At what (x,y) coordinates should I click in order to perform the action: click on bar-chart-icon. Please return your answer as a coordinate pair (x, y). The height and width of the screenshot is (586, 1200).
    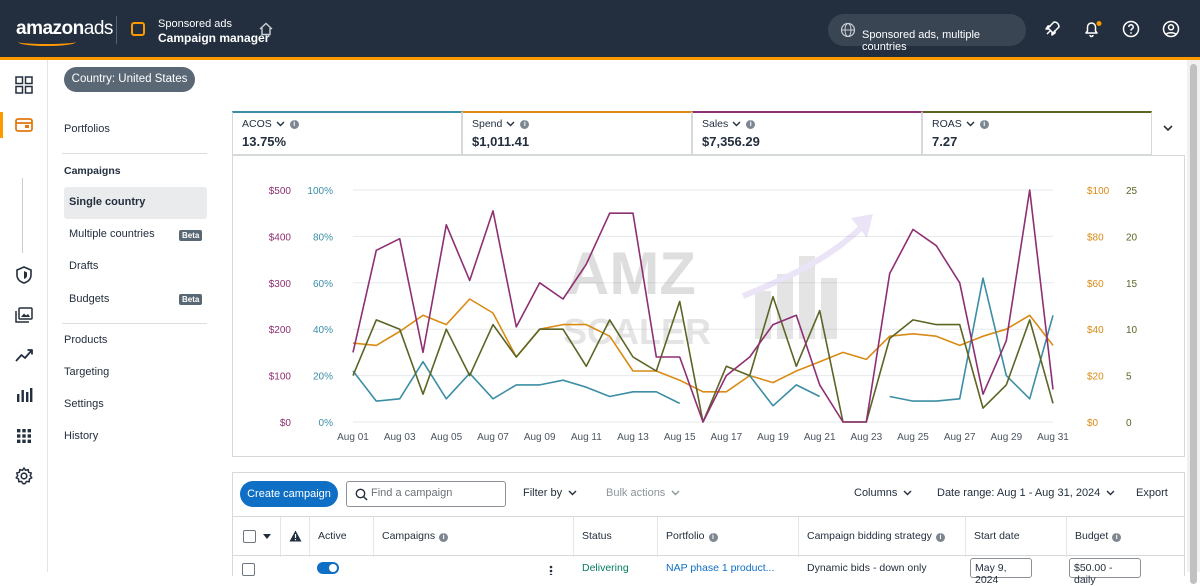
    Looking at the image, I should click on (24, 395).